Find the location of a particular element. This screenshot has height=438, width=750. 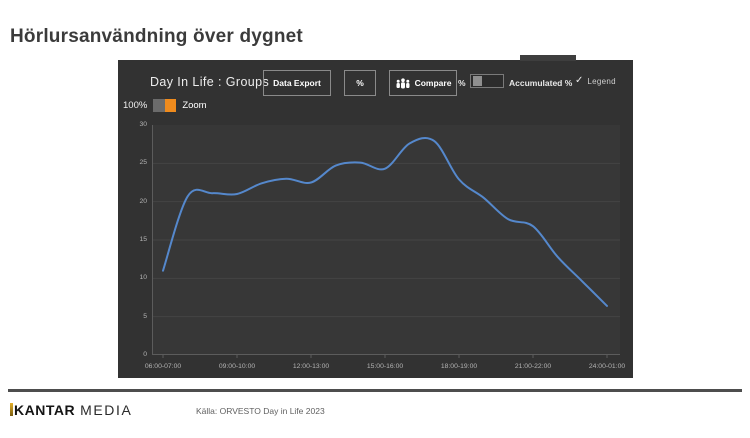

footer-separator-line is located at coordinates (375, 390).